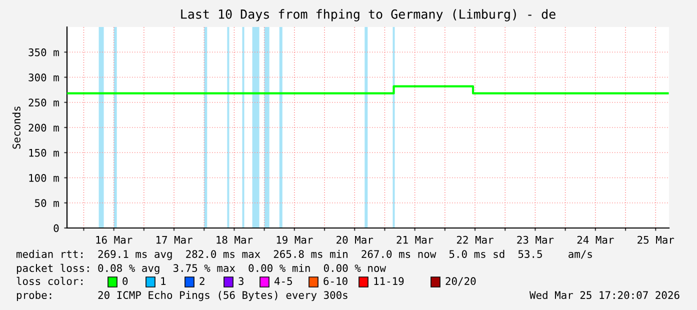 The width and height of the screenshot is (697, 310). I want to click on x-tick-label: 25 Mar, so click(656, 240).